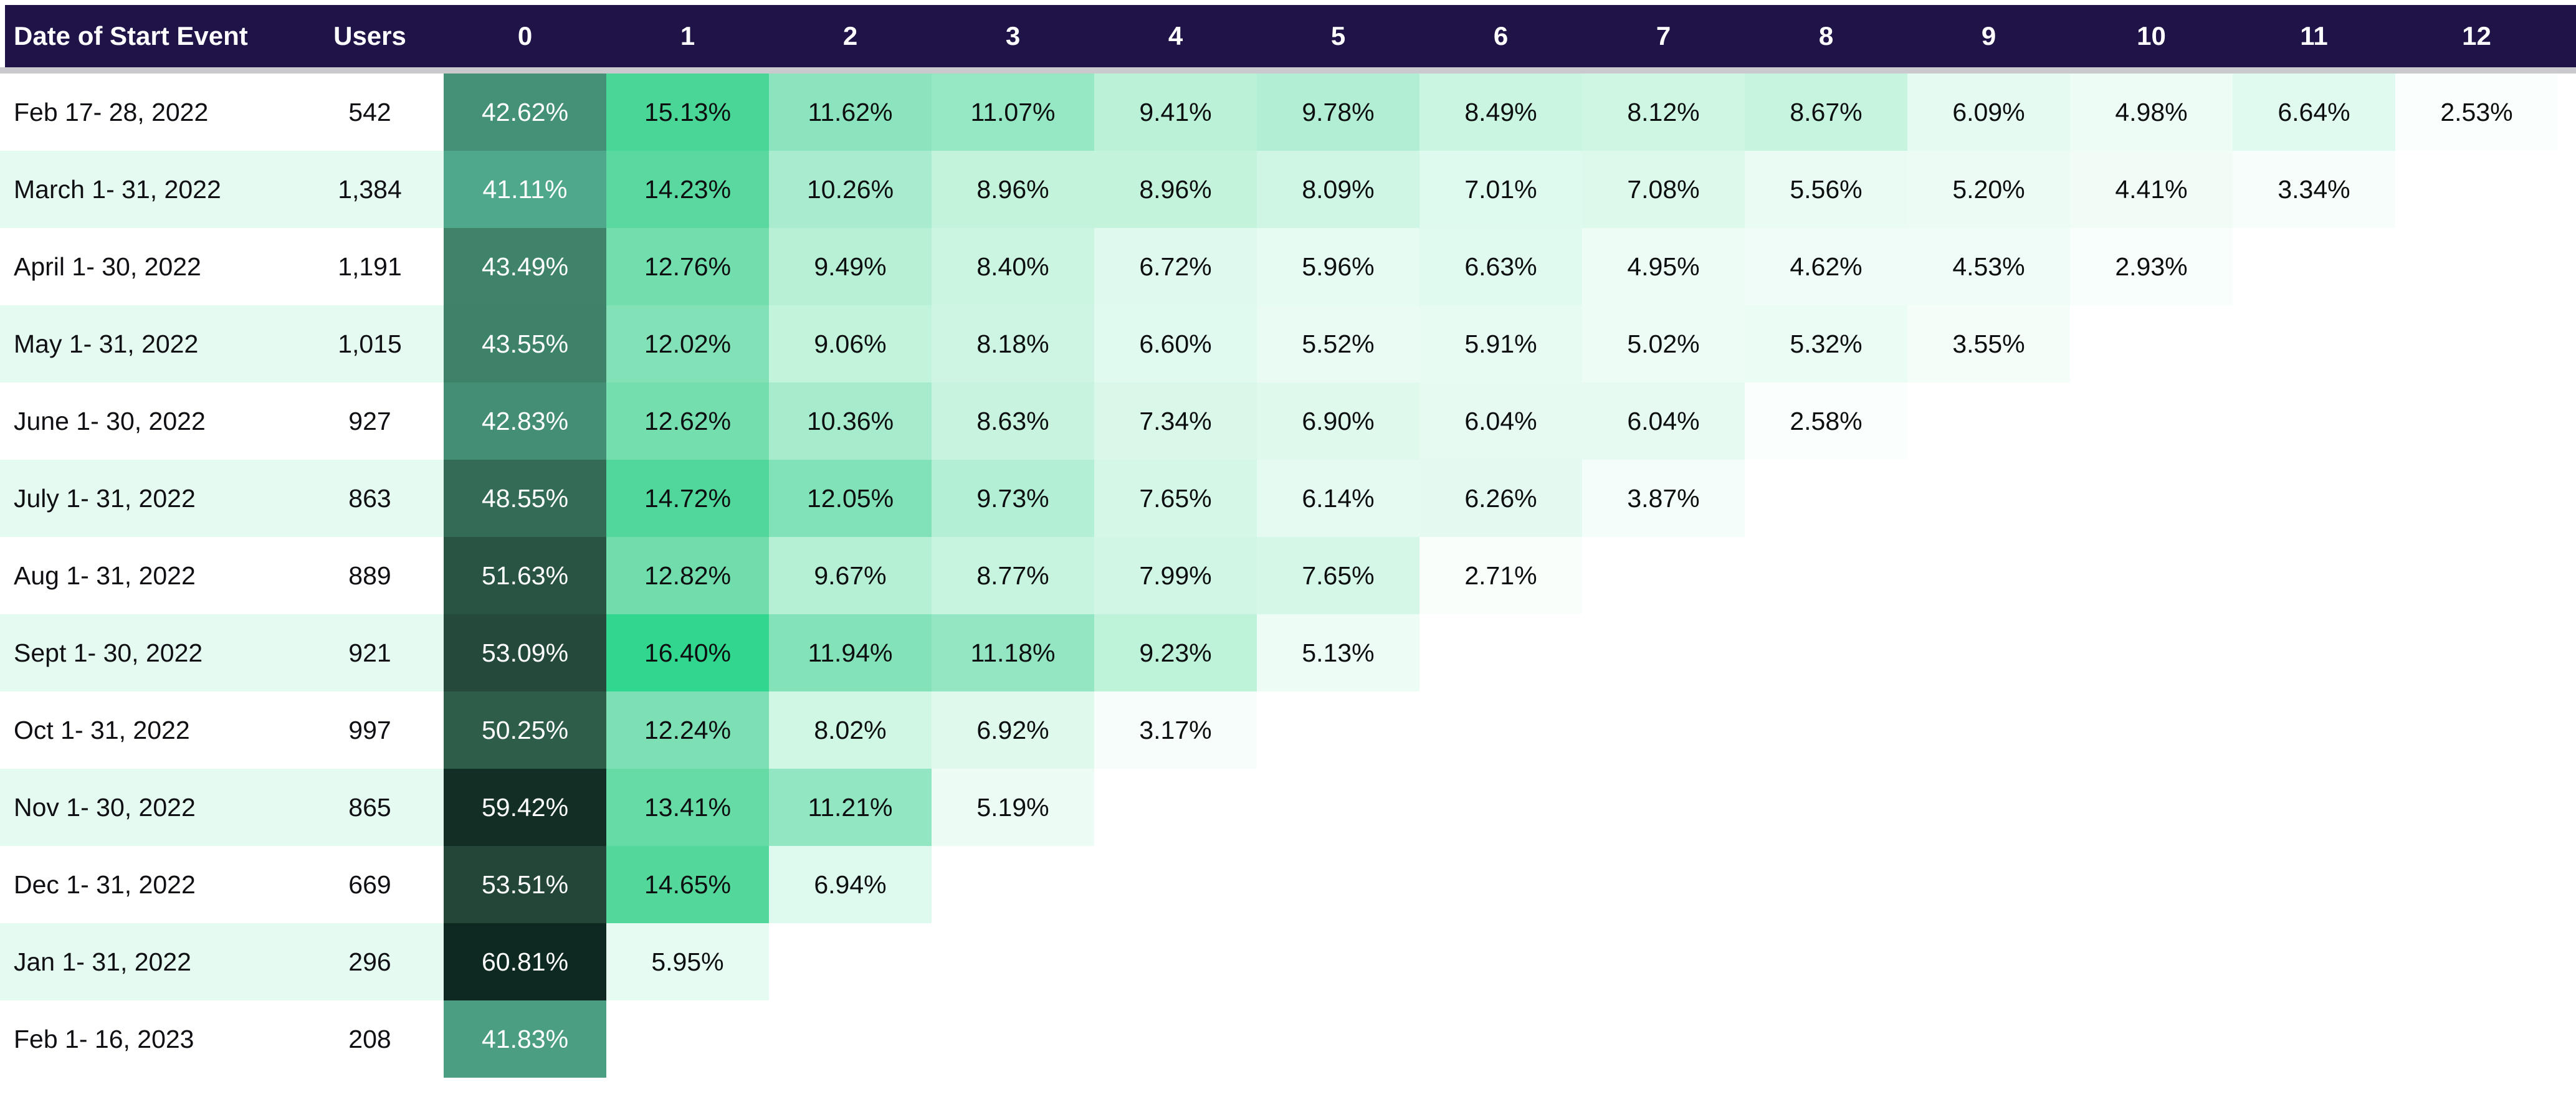  Describe the element at coordinates (525, 575) in the screenshot. I see `retention-cell: 51.63%` at that location.